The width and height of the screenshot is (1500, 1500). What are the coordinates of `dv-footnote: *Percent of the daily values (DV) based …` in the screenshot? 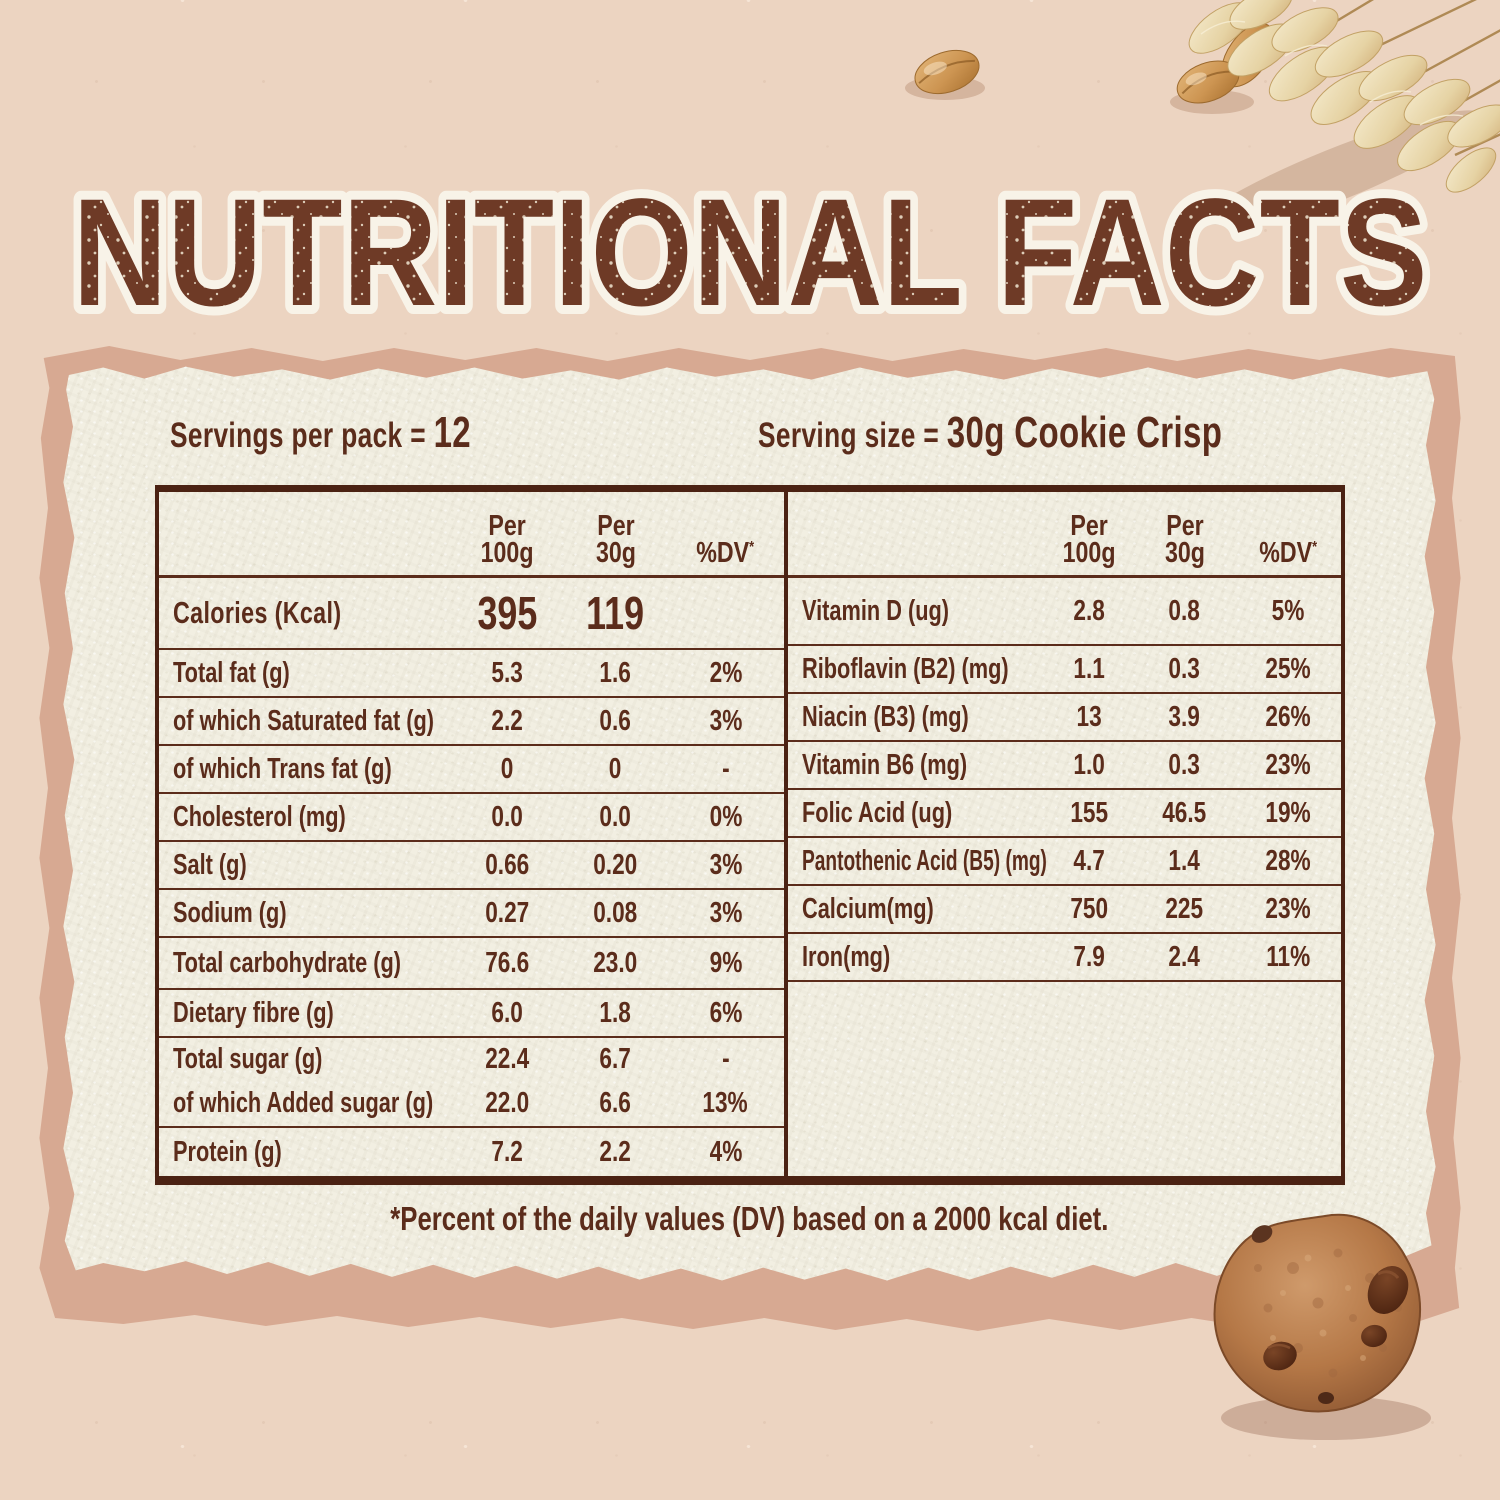 It's located at (749, 1218).